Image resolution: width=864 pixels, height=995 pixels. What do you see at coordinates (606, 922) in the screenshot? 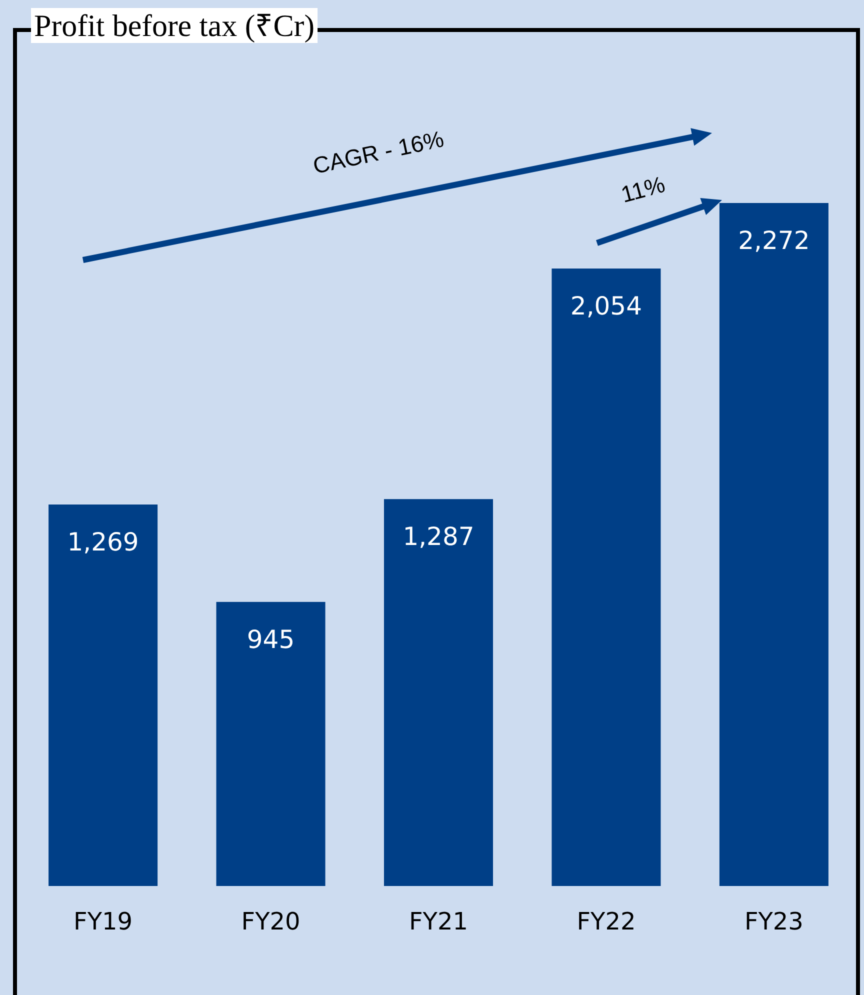
I see `x-tick-label: FY22` at bounding box center [606, 922].